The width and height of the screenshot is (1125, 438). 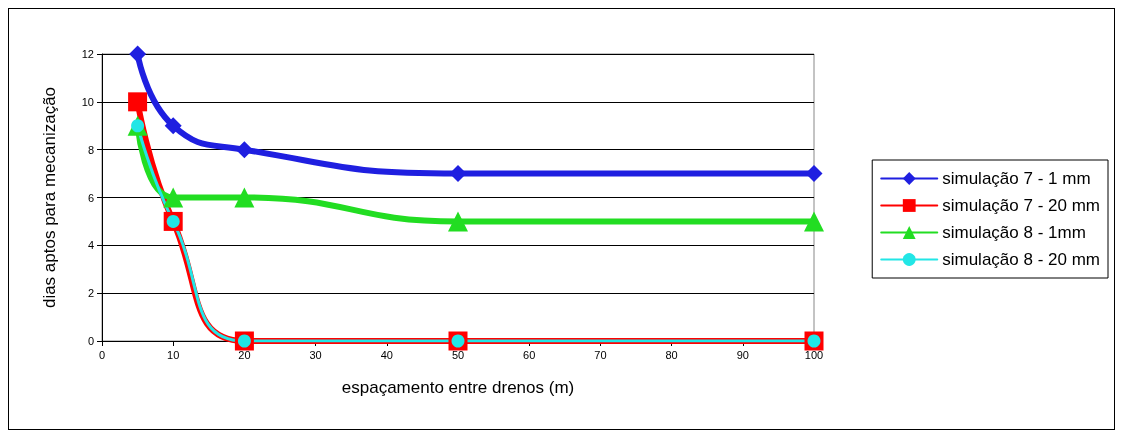 What do you see at coordinates (90, 149) in the screenshot?
I see `y-tick-label: 8` at bounding box center [90, 149].